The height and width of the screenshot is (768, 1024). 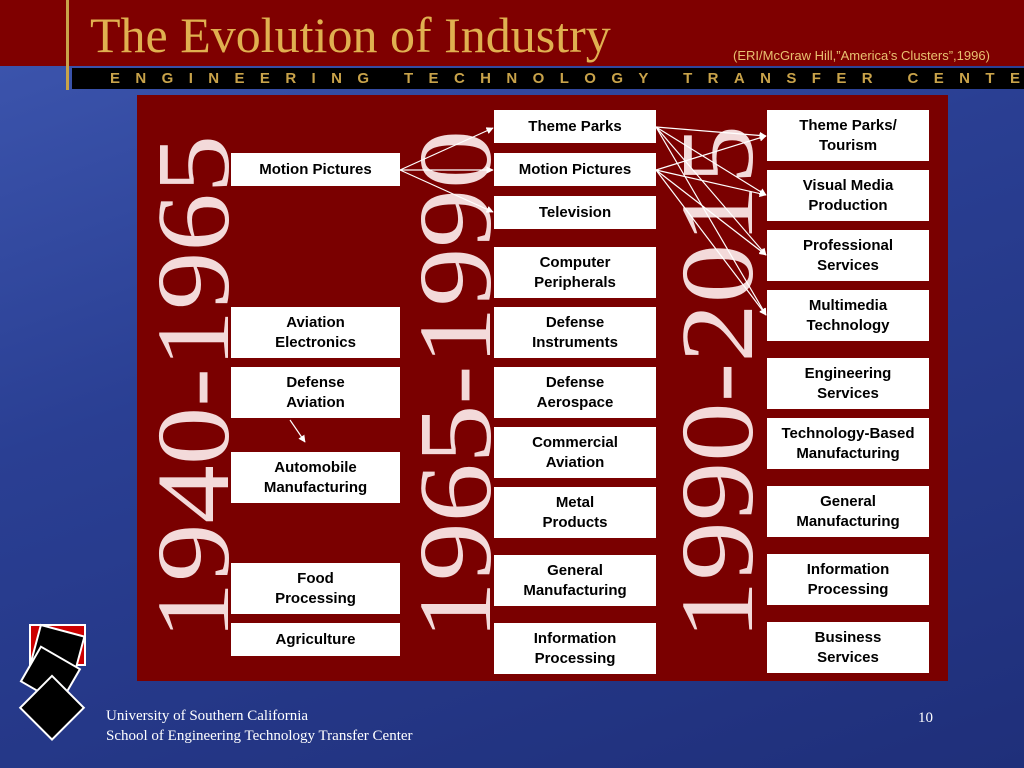 I want to click on banner-strip, so click(x=548, y=78).